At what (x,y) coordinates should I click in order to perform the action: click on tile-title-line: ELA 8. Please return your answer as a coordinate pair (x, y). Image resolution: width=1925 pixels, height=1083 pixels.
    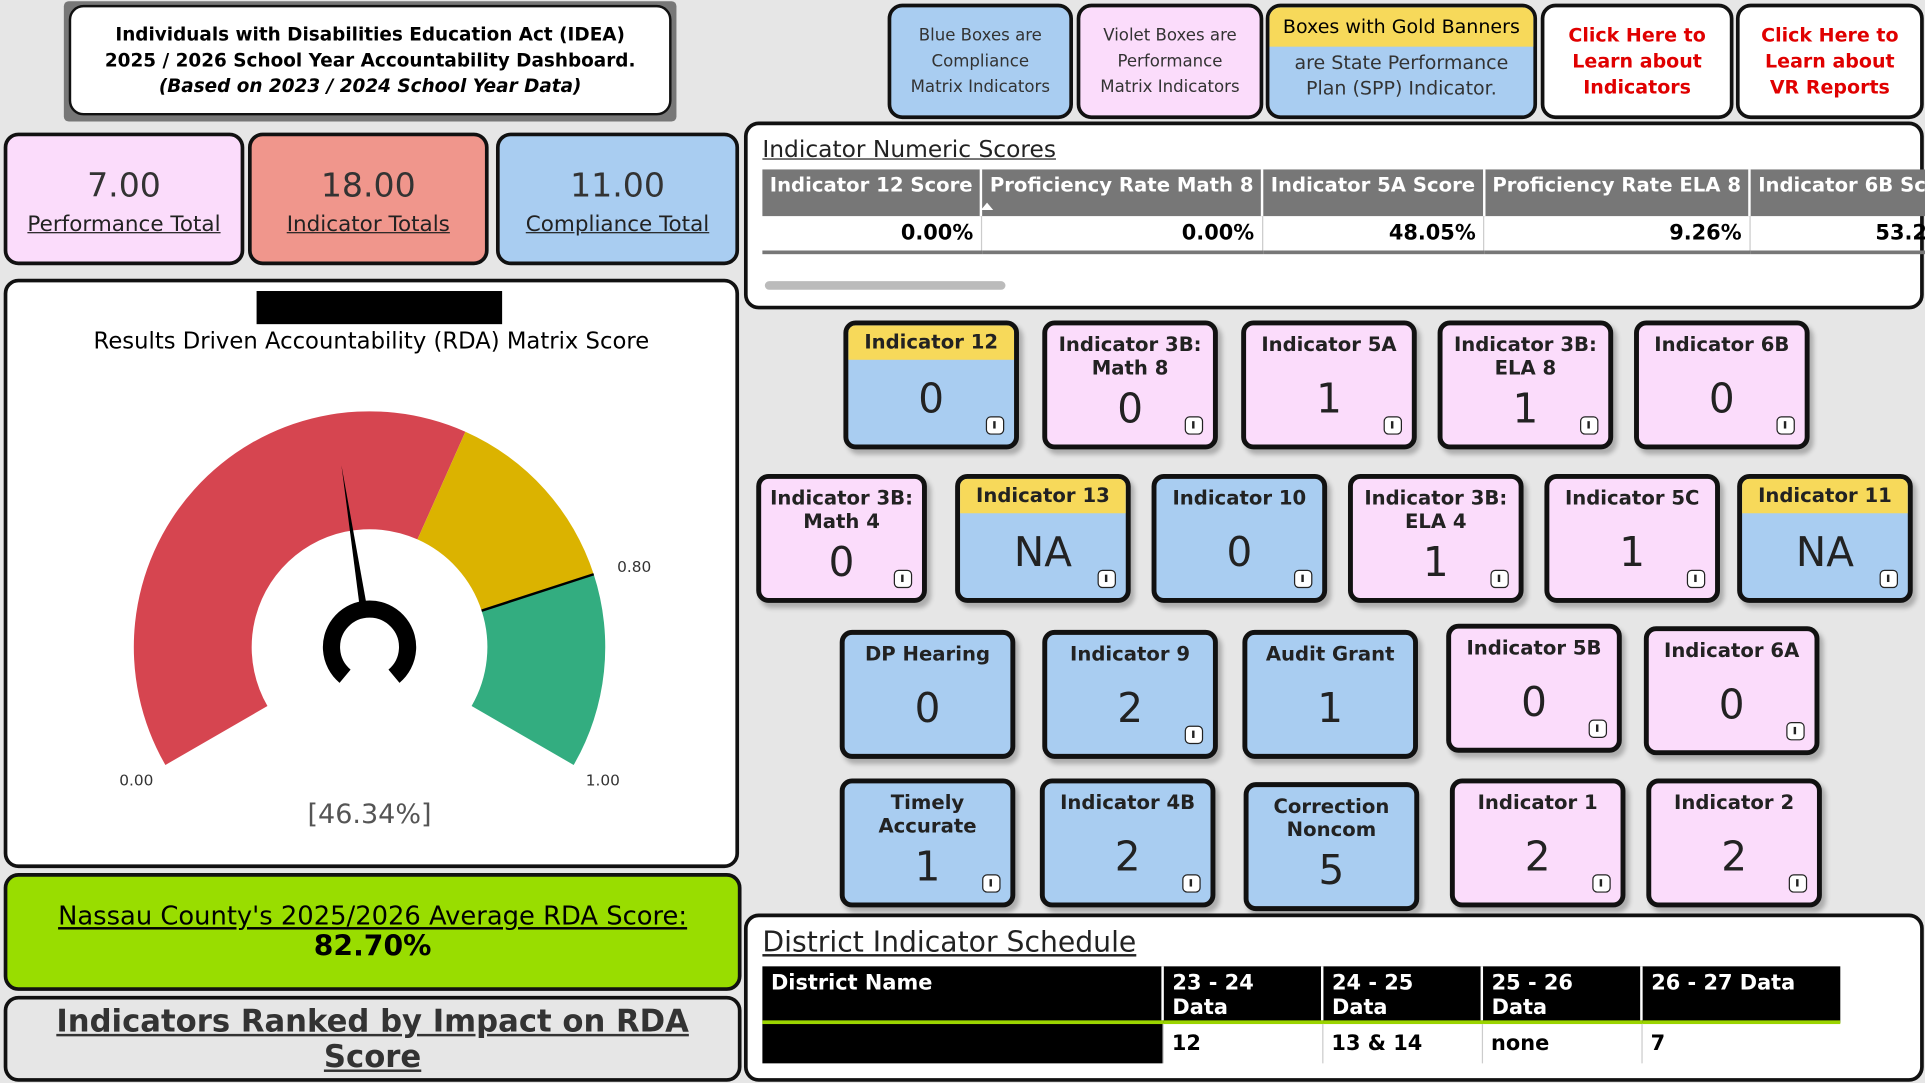
    Looking at the image, I should click on (1525, 368).